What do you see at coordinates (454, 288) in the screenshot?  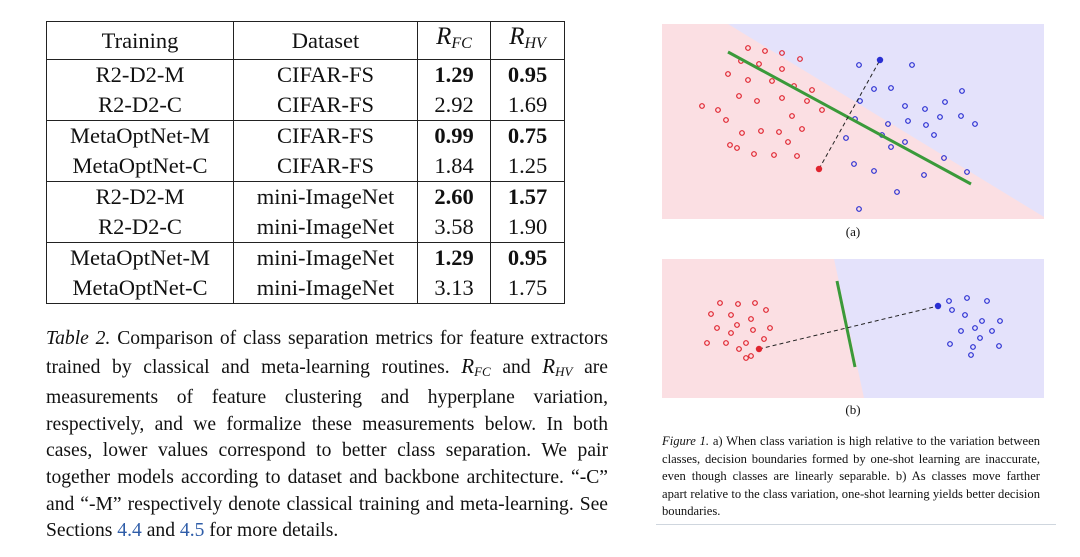 I see `cell-rfc: 3.13` at bounding box center [454, 288].